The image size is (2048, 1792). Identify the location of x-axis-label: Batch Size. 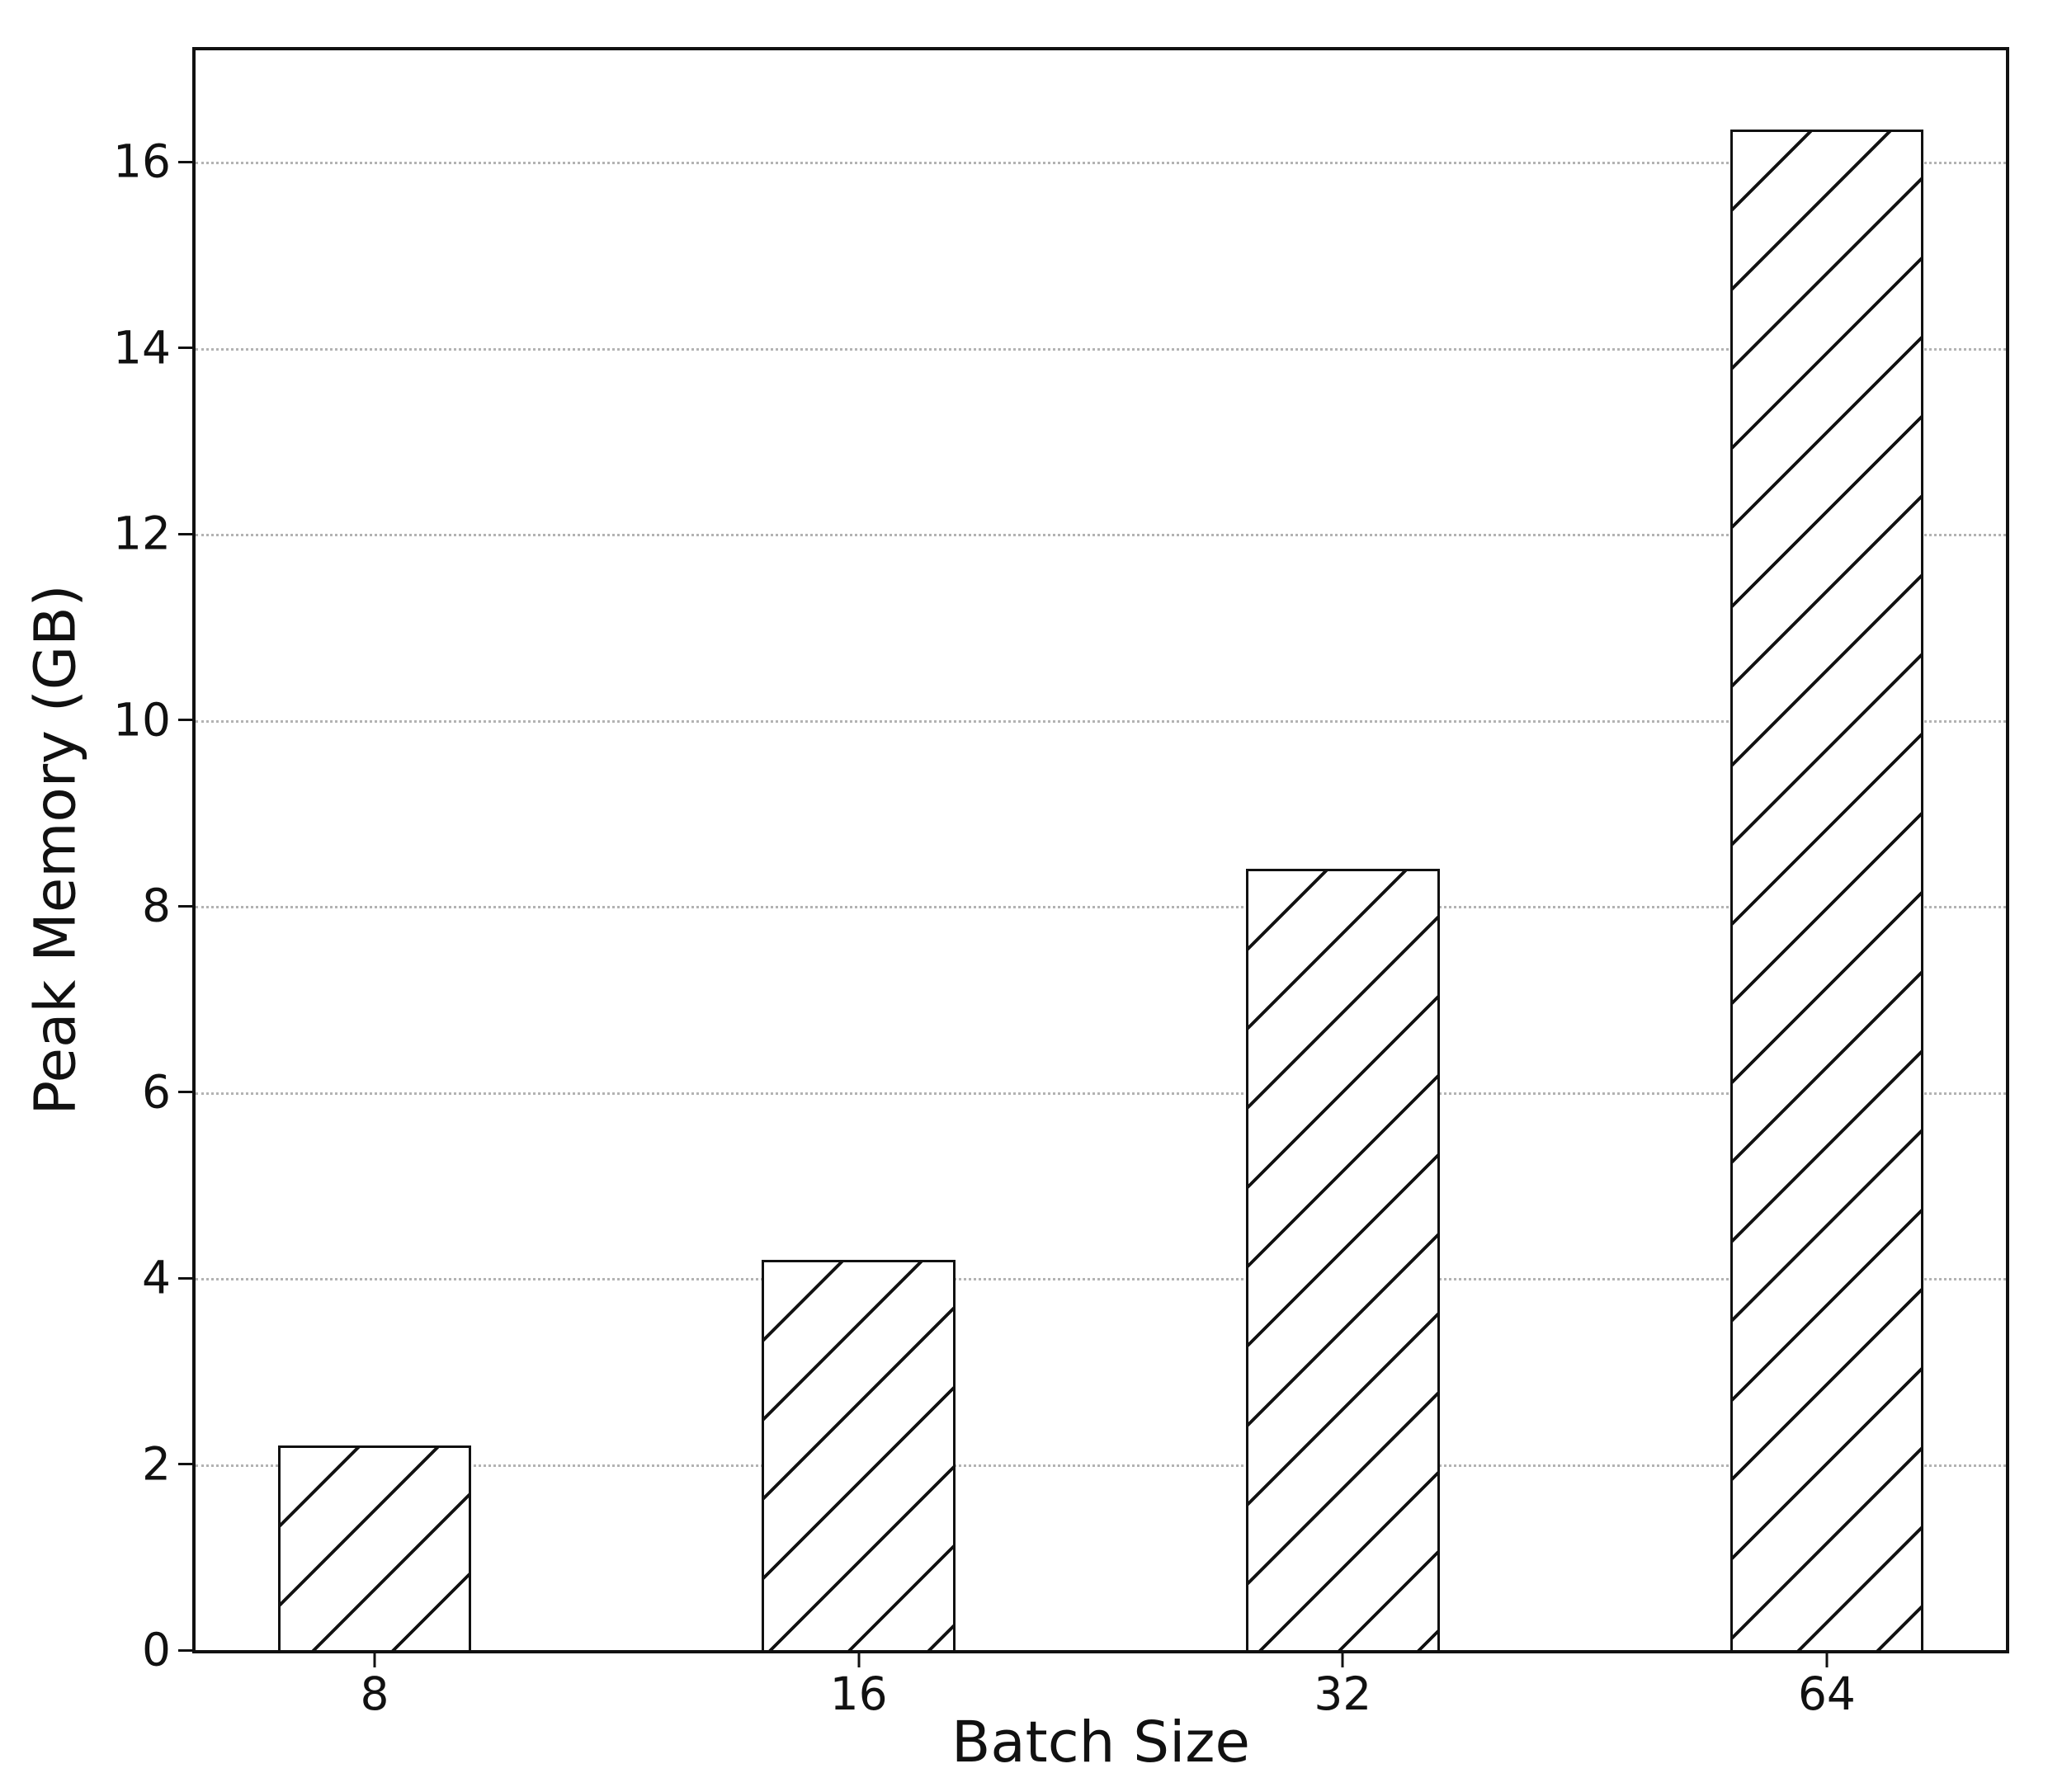
(1100, 1742).